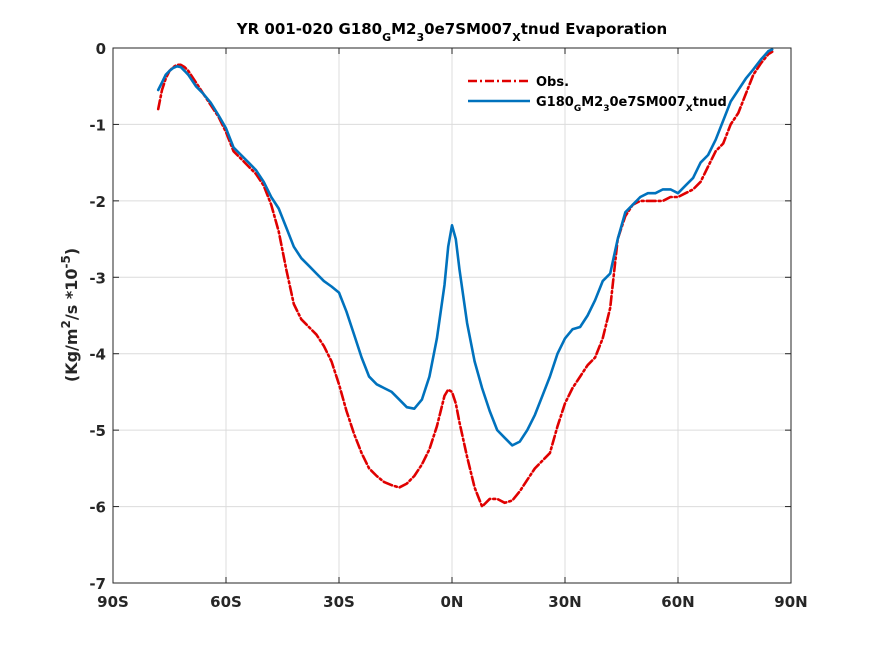  What do you see at coordinates (66, 324) in the screenshot?
I see `text-part: 2` at bounding box center [66, 324].